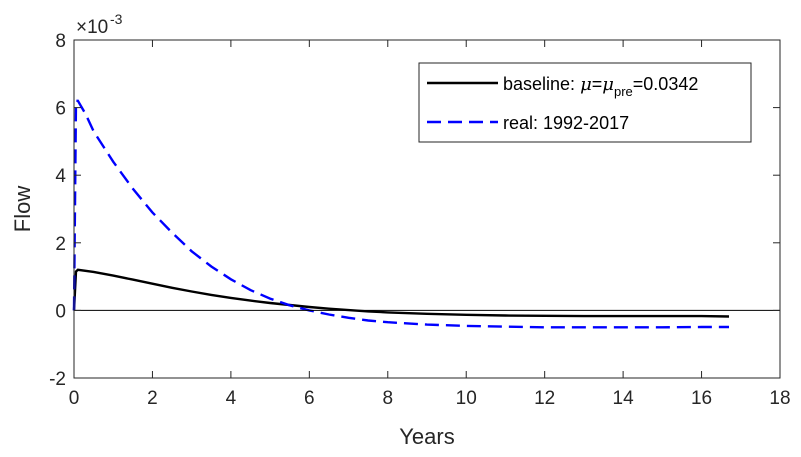  Describe the element at coordinates (152, 398) in the screenshot. I see `x-tick-label: 2` at that location.